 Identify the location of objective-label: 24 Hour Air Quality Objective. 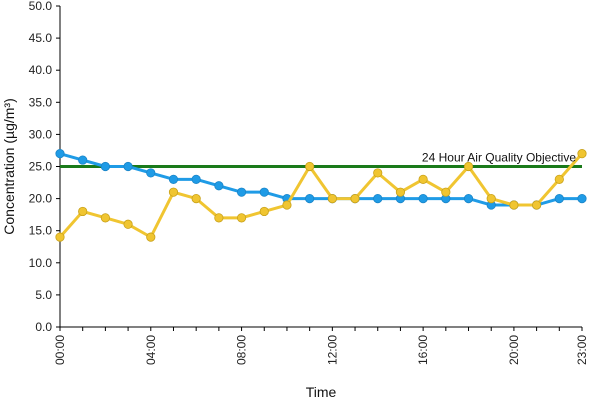
(499, 158).